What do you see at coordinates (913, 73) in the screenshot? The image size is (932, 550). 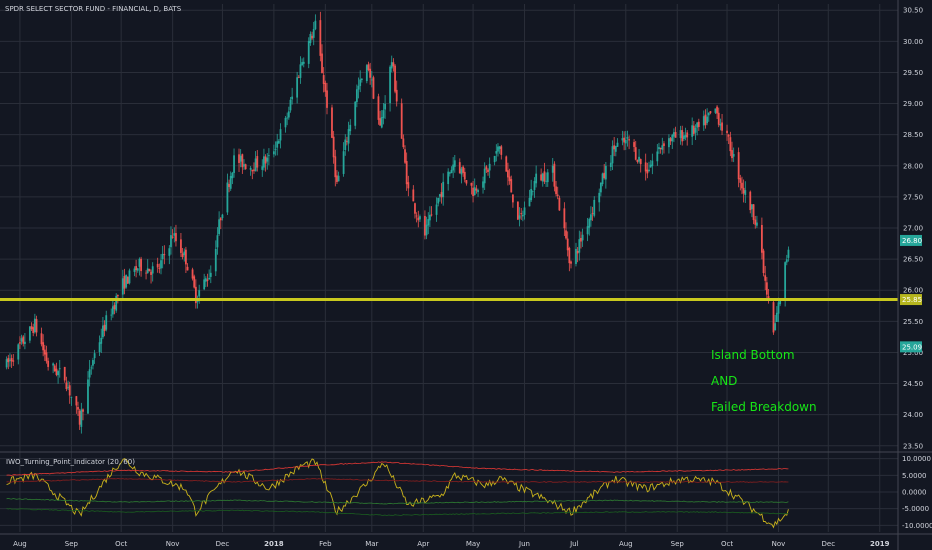 I see `y-tick-label: 29.50` at bounding box center [913, 73].